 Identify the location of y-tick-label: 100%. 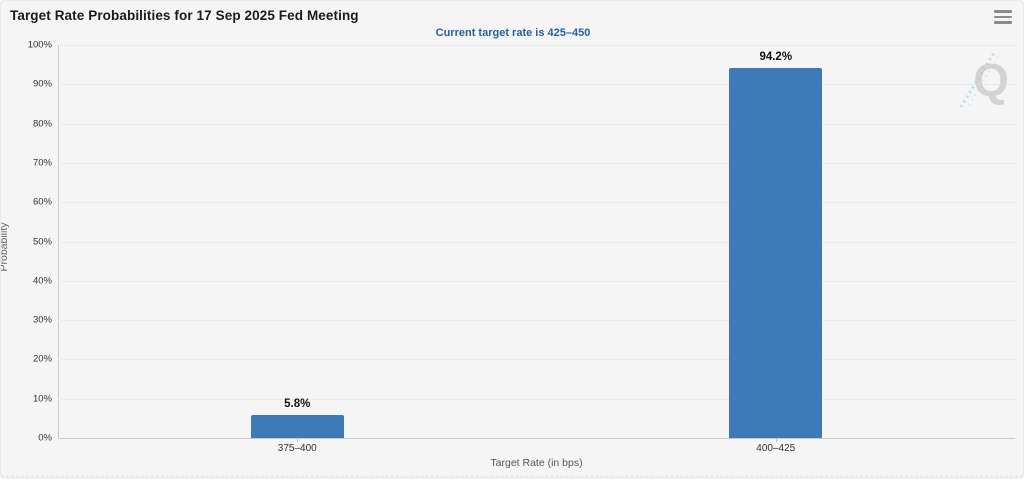
(39, 45).